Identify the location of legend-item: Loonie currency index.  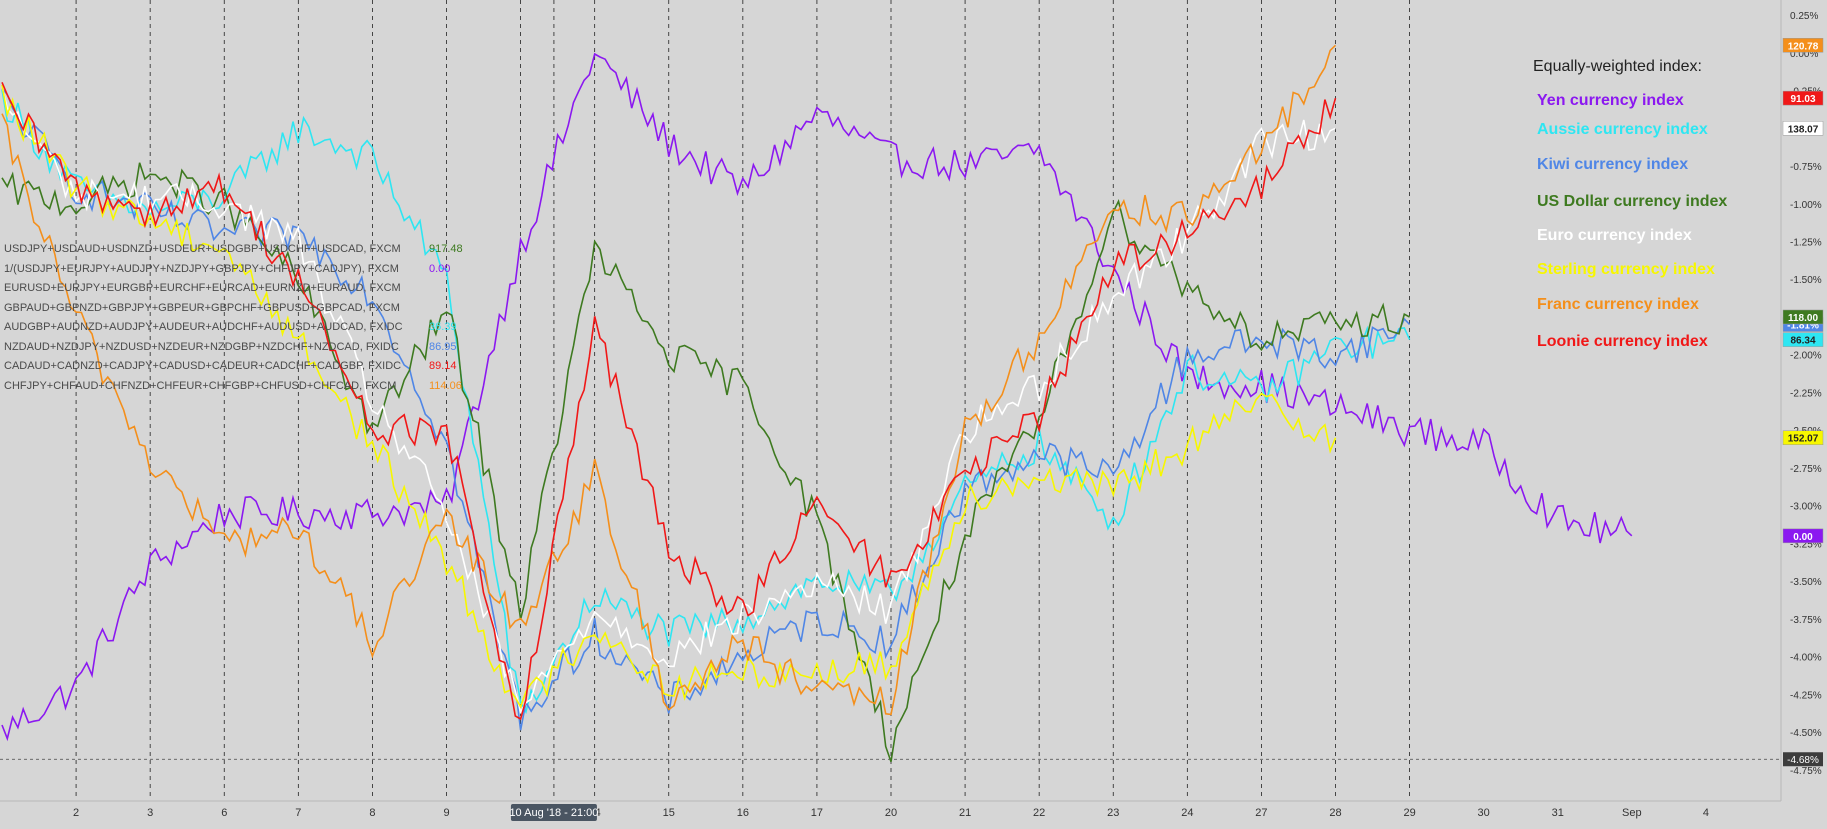
(1622, 341).